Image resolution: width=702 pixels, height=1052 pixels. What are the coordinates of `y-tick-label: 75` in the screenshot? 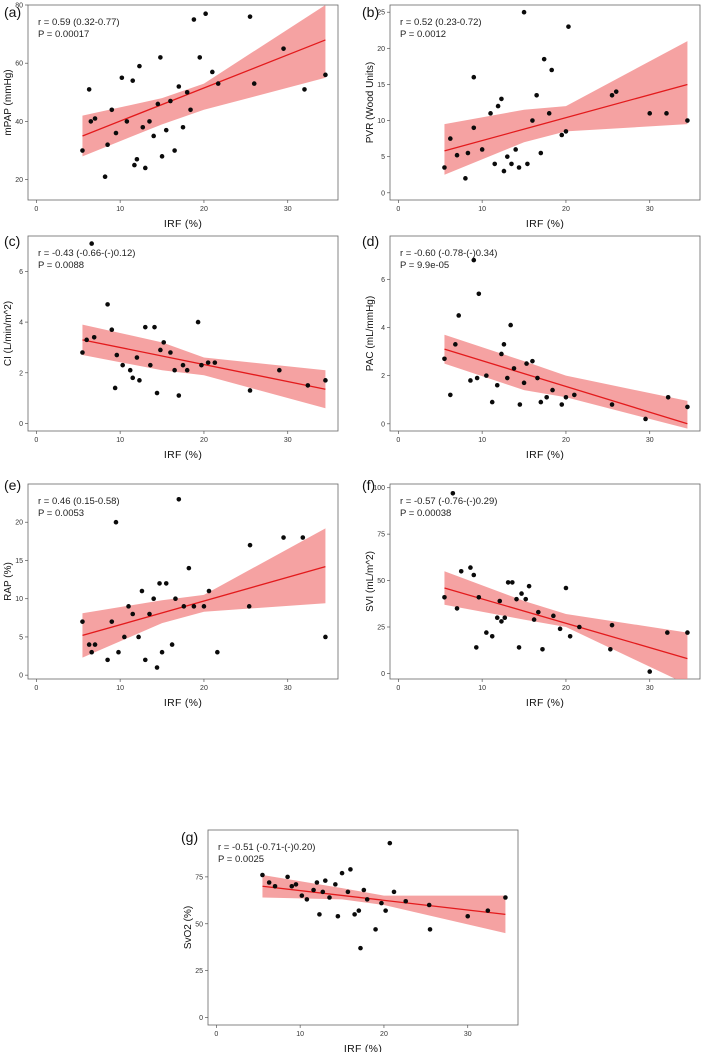 It's located at (381, 535).